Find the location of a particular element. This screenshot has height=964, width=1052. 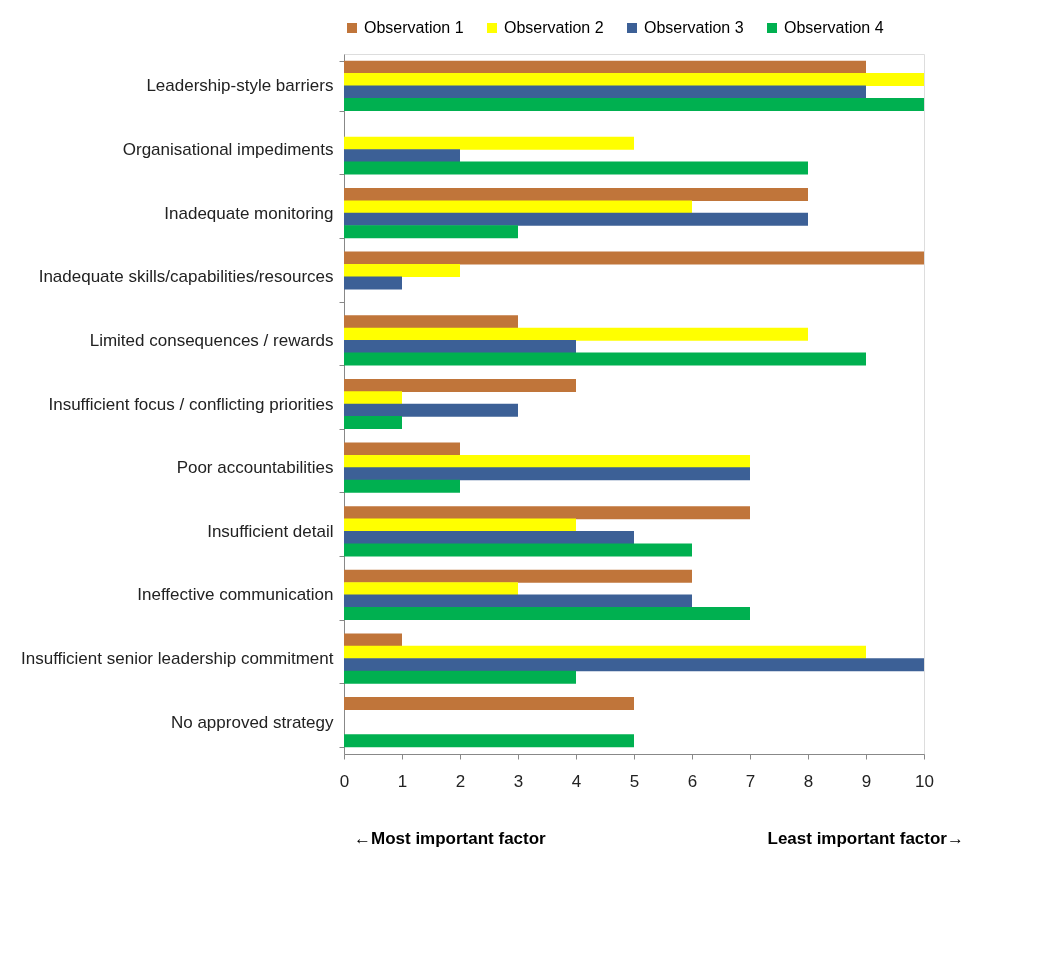

y-tick-label: Ineffective communication is located at coordinates (235, 595).